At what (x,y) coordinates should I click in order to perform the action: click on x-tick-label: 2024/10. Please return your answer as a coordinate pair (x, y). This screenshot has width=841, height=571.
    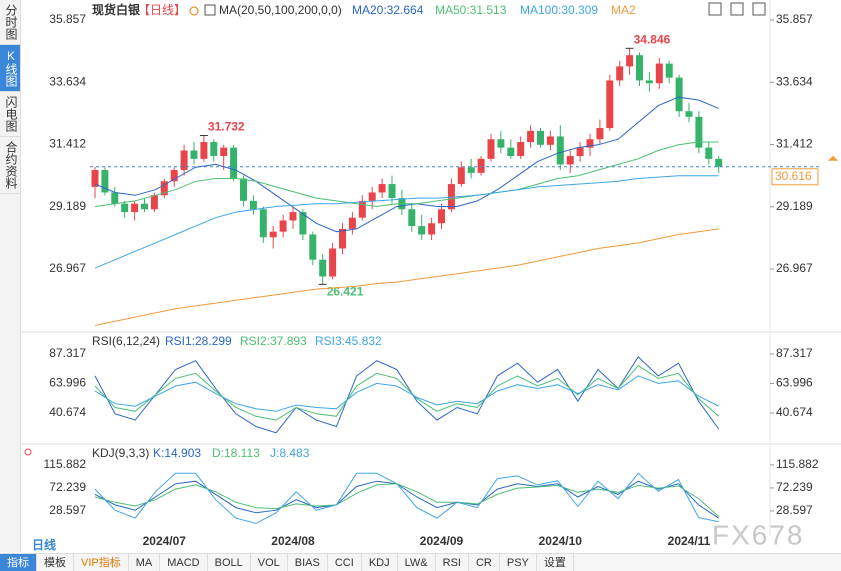
    Looking at the image, I should click on (561, 541).